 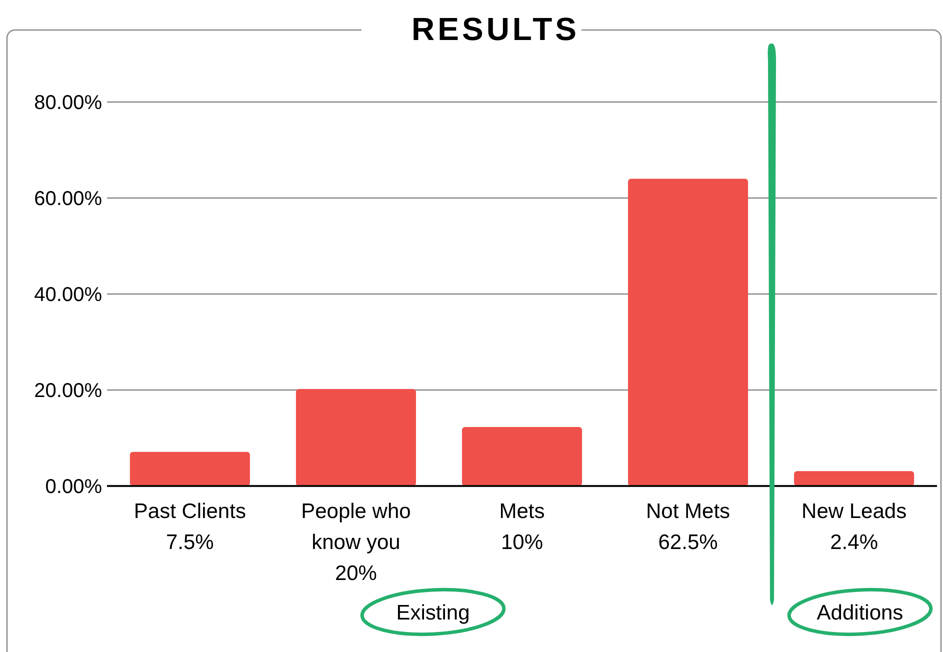 I want to click on y-tick-label: 0.00%, so click(x=73, y=487).